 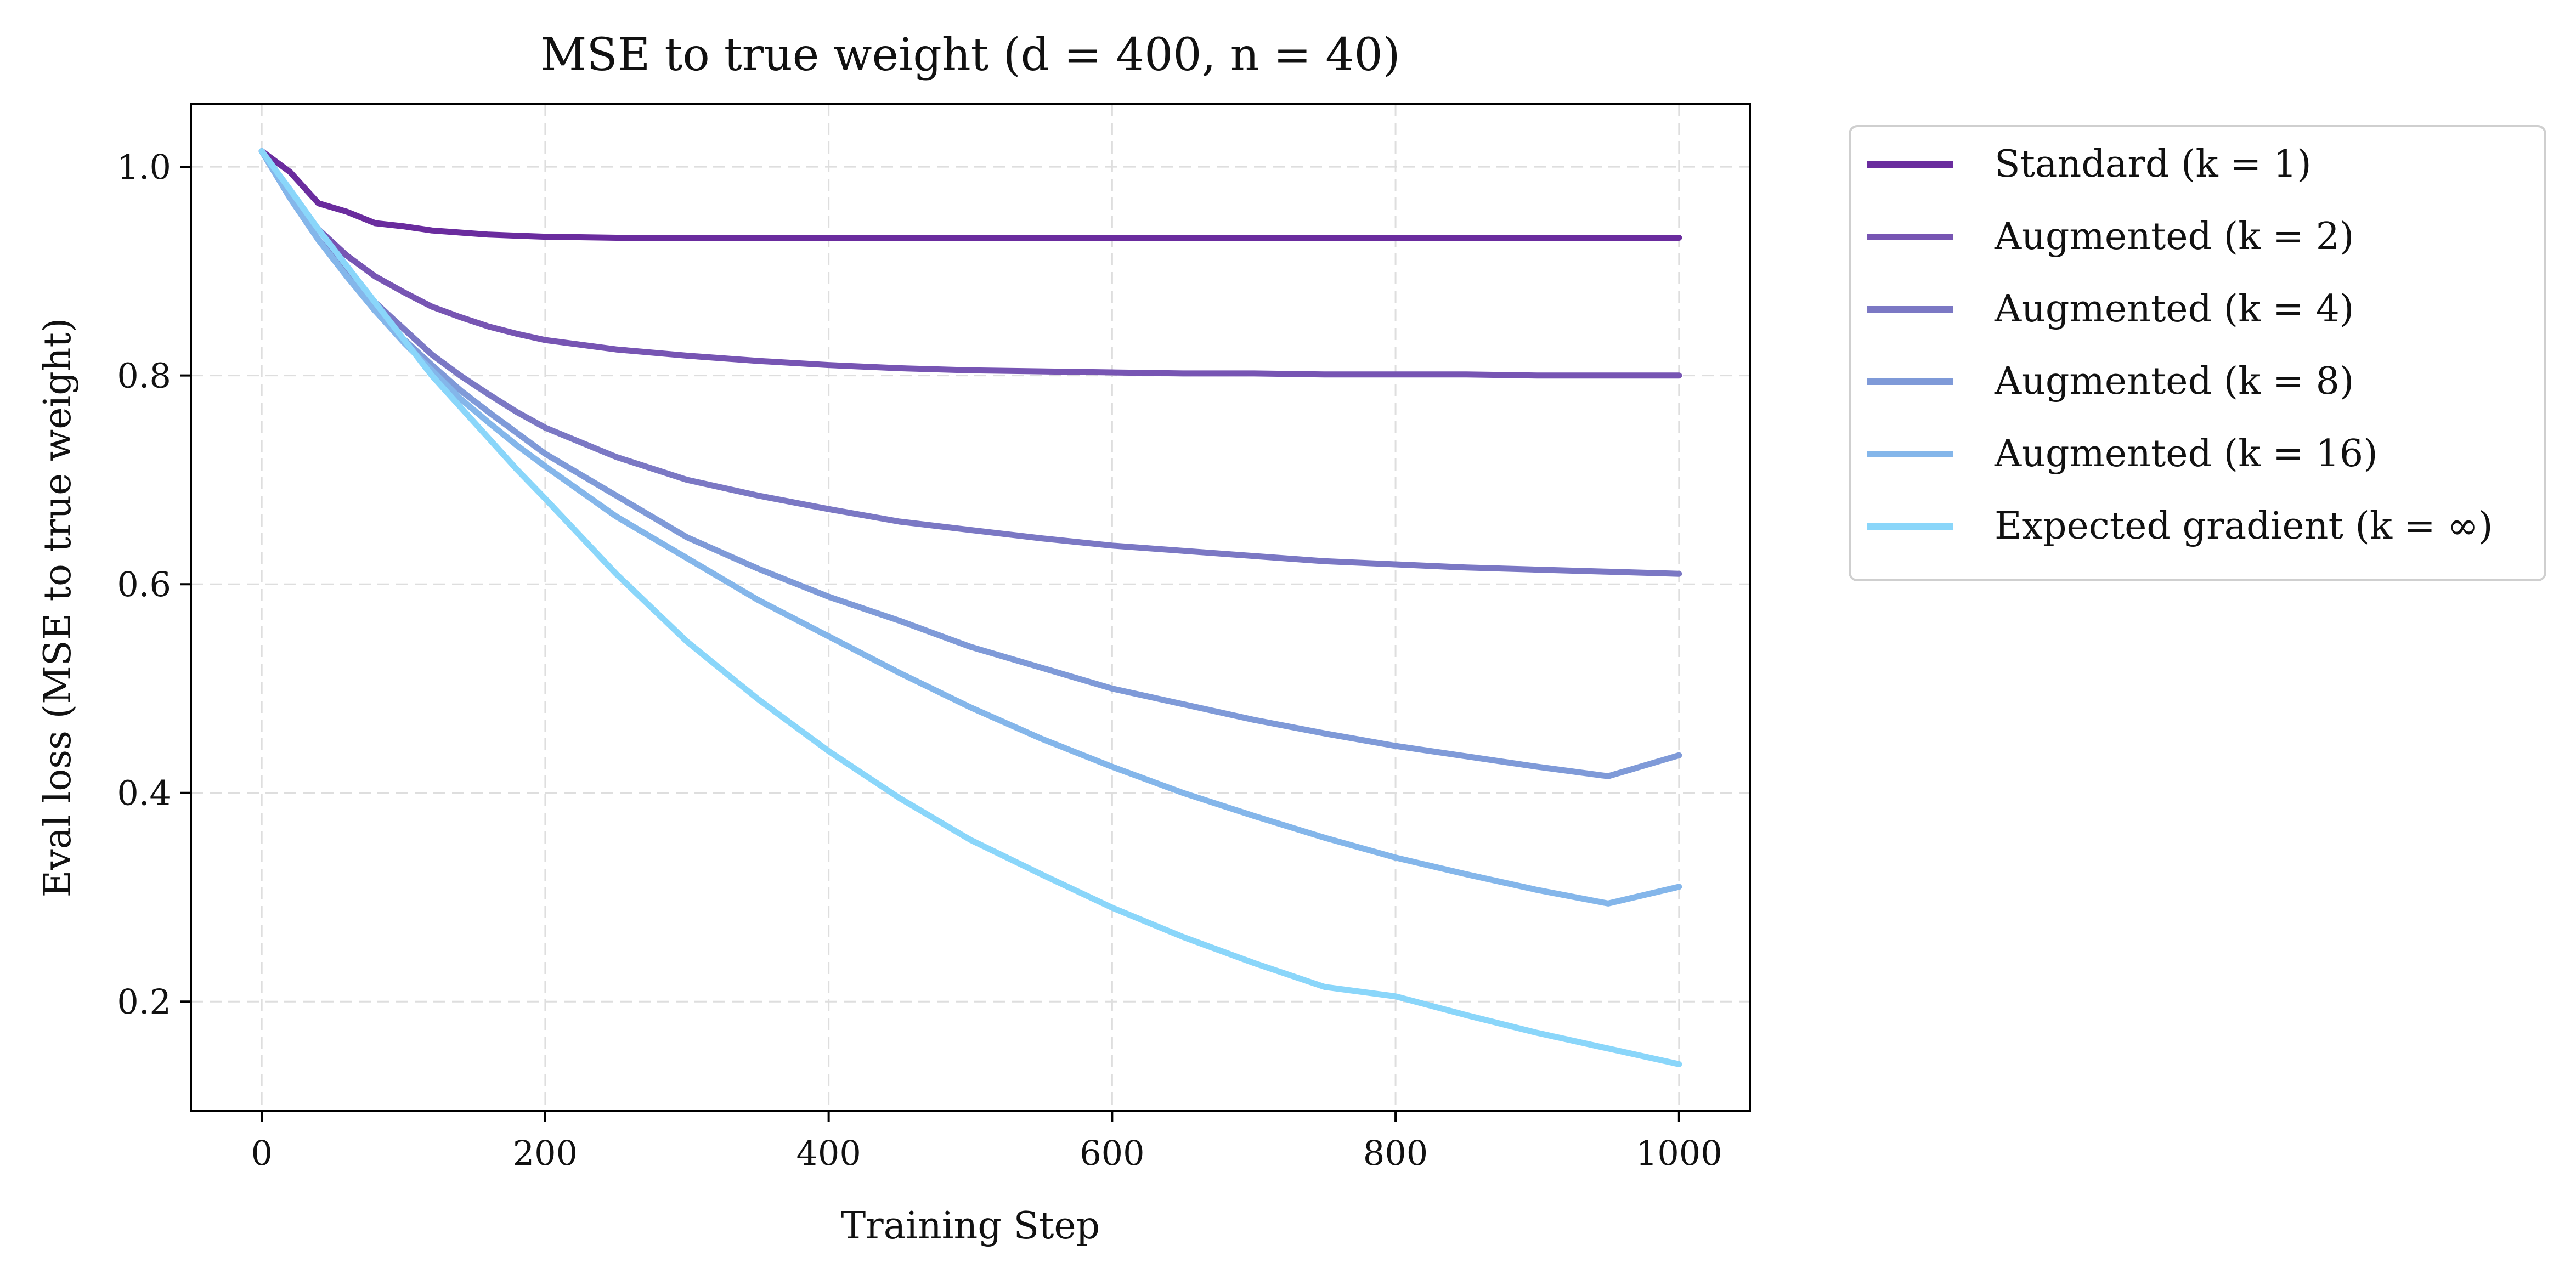 What do you see at coordinates (1112, 1153) in the screenshot?
I see `x-tick-label: 600` at bounding box center [1112, 1153].